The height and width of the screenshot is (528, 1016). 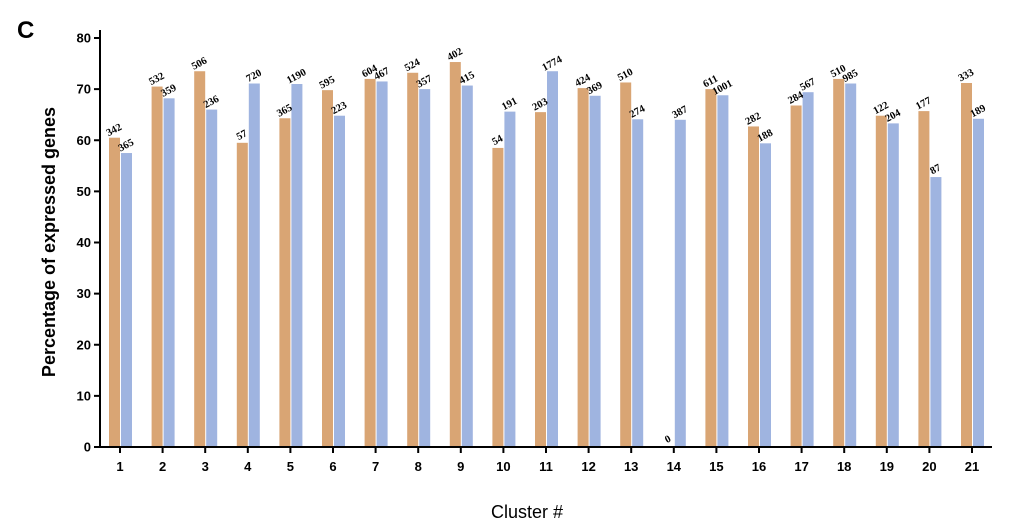 I want to click on x-tick-label: 10, so click(x=503, y=466).